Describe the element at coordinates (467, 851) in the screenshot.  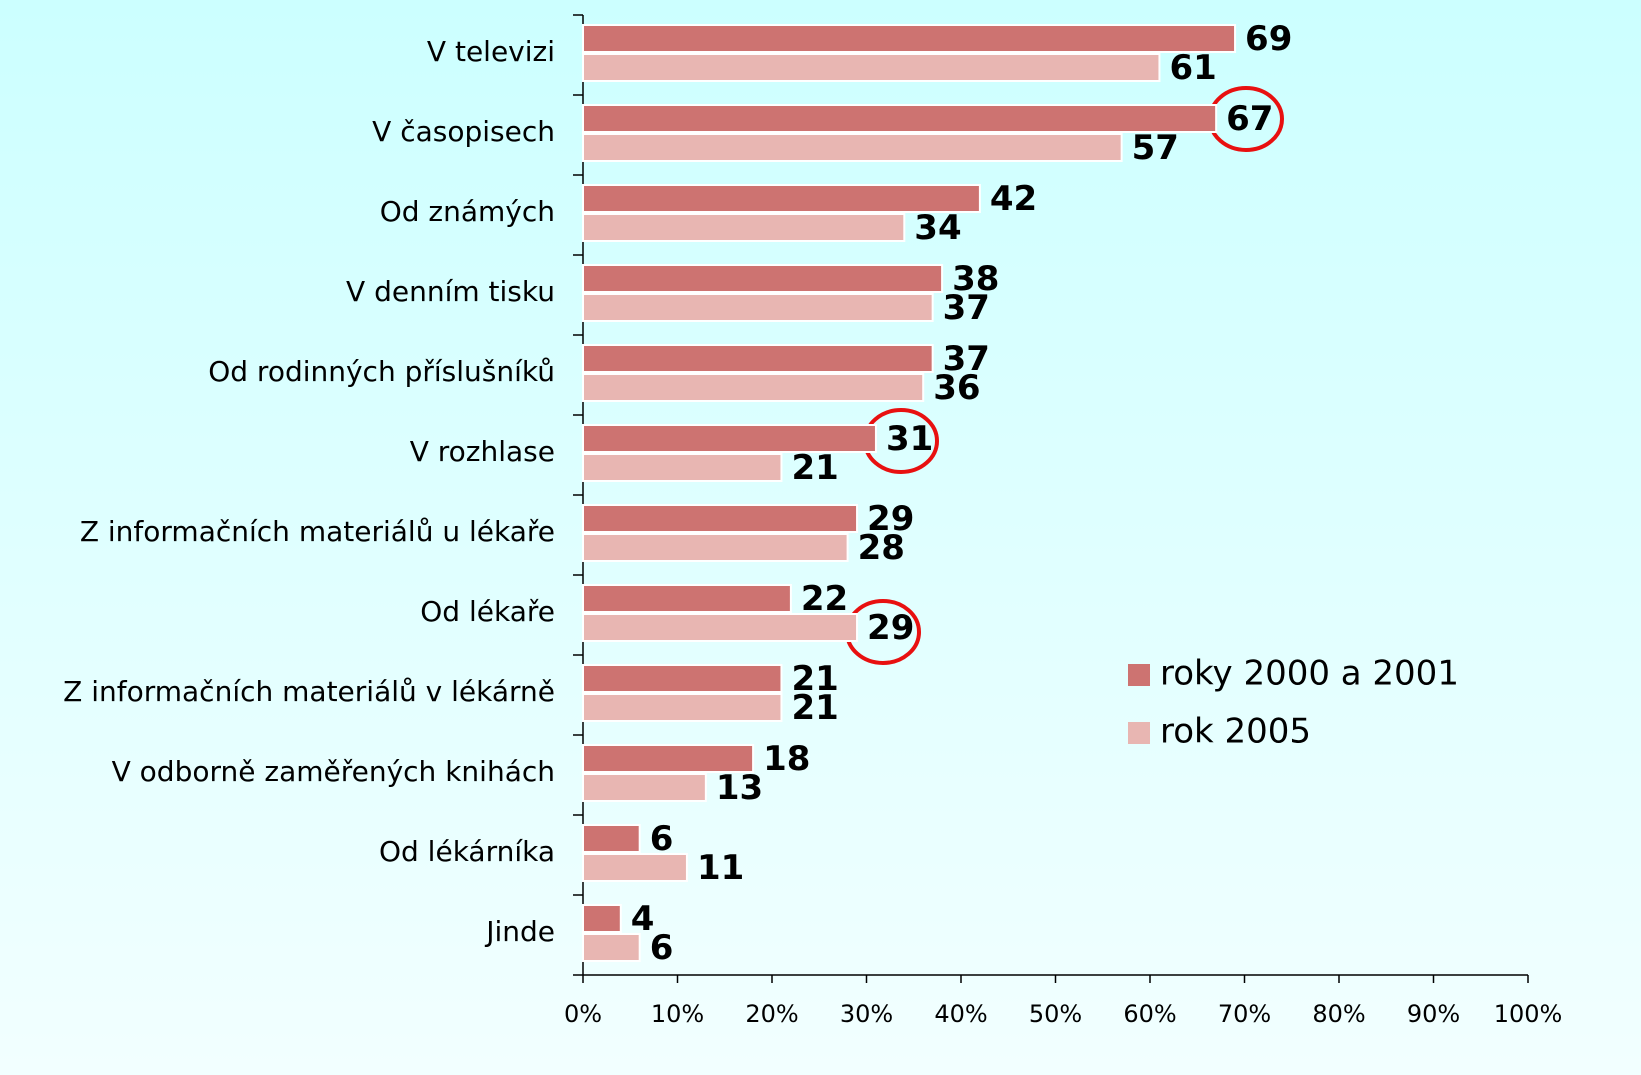
I see `category-label: Od lékárníka` at that location.